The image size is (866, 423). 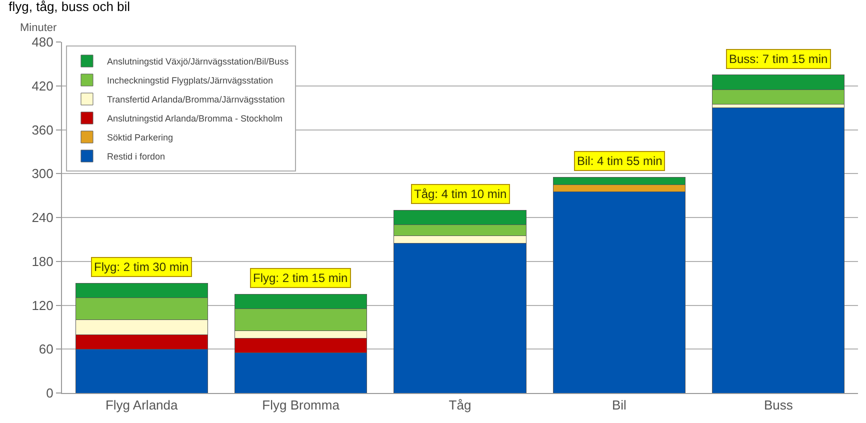 I want to click on y-tick-label: 120, so click(x=43, y=305).